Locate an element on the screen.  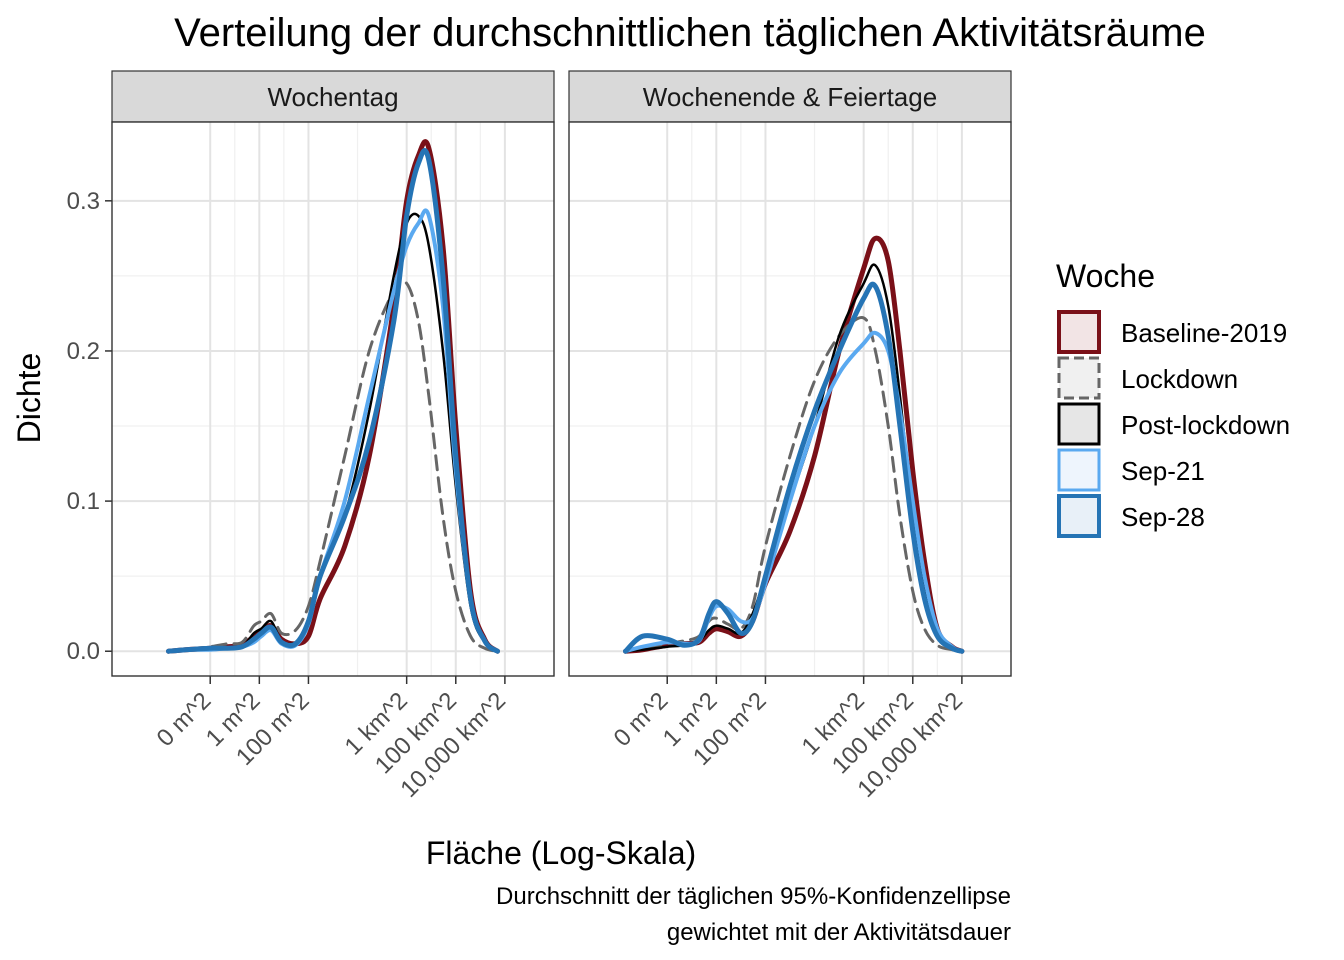
legend-label: Baseline-2019 is located at coordinates (1204, 333).